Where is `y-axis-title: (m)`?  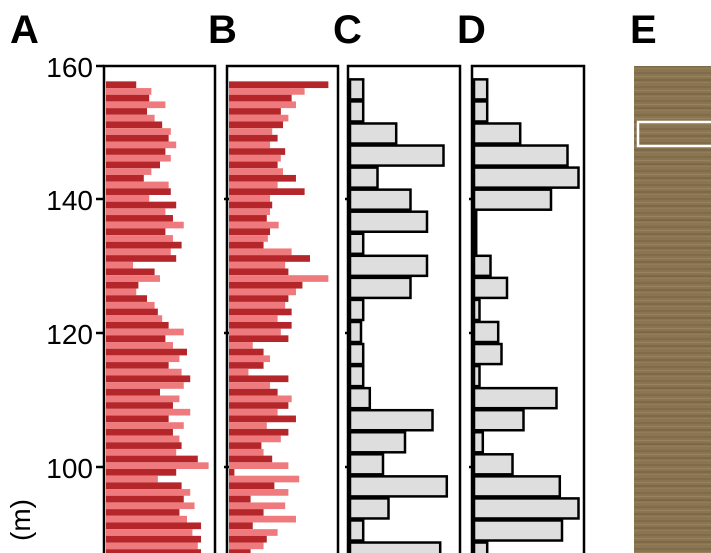 y-axis-title: (m) is located at coordinates (20, 520).